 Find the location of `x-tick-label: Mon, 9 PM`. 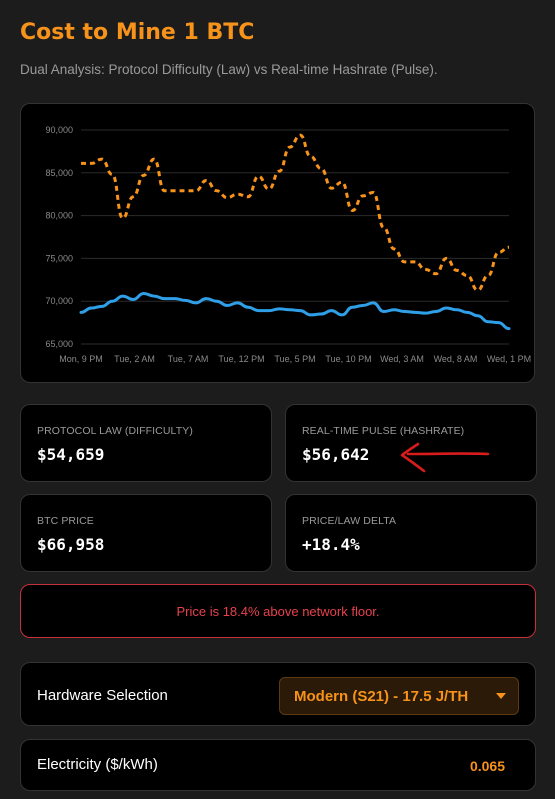

x-tick-label: Mon, 9 PM is located at coordinates (81, 359).